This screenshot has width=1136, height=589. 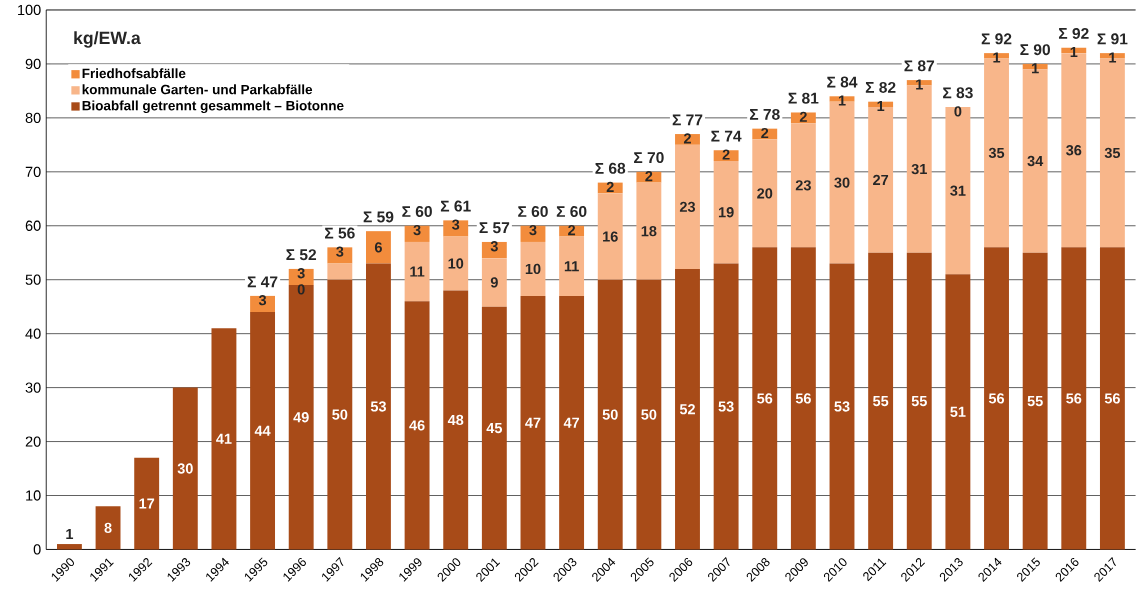 I want to click on legend-label: Bioabfall getrennt gesammelt – Biotonne, so click(x=213, y=106).